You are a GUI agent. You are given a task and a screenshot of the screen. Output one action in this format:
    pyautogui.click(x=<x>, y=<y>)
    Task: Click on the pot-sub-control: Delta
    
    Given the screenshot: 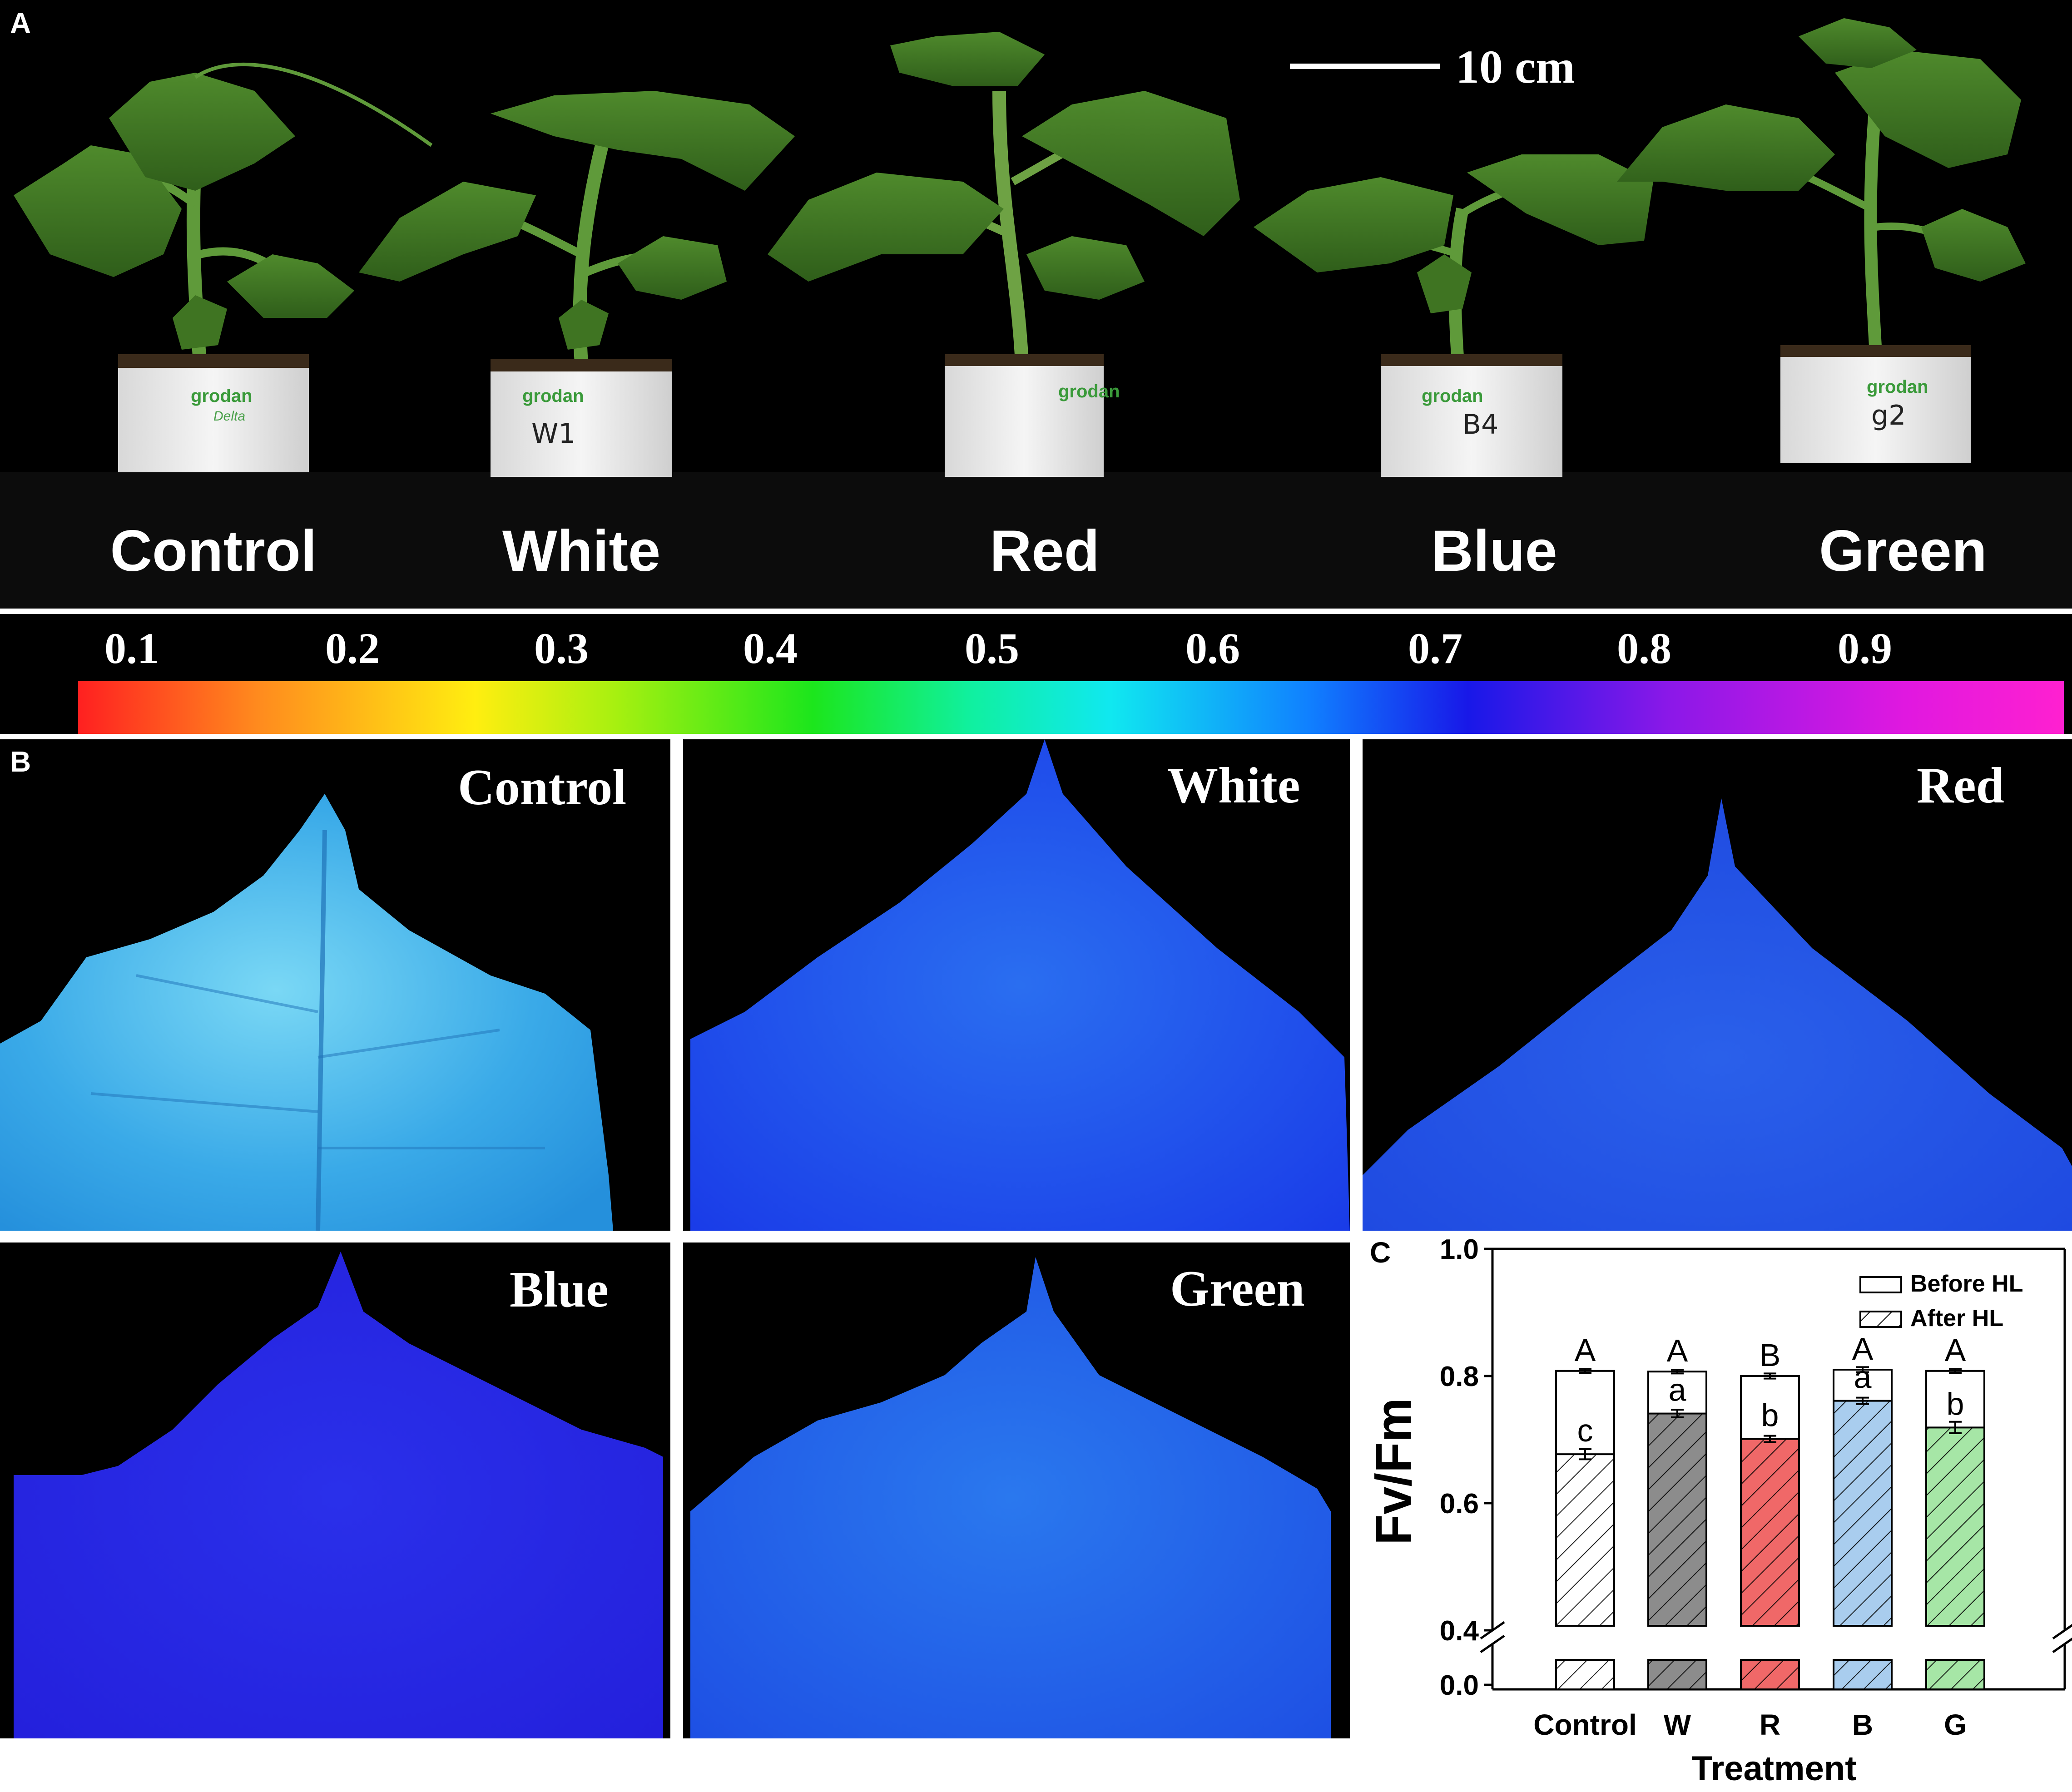 What is the action you would take?
    pyautogui.click(x=229, y=416)
    